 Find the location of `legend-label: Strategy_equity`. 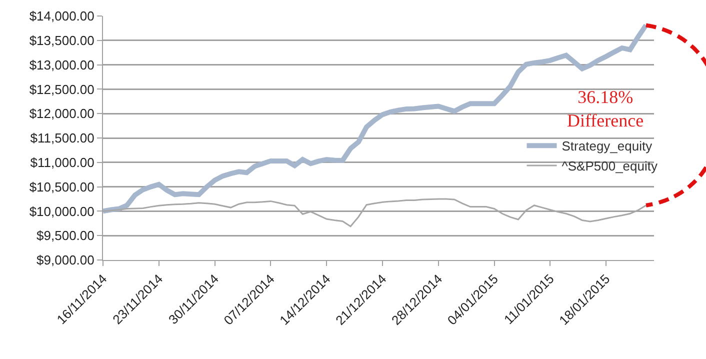

legend-label: Strategy_equity is located at coordinates (607, 146).